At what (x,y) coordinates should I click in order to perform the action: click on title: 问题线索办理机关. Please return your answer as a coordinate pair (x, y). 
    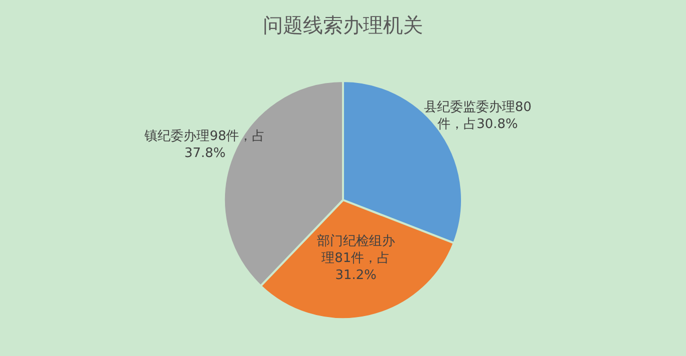
    Looking at the image, I should click on (343, 25).